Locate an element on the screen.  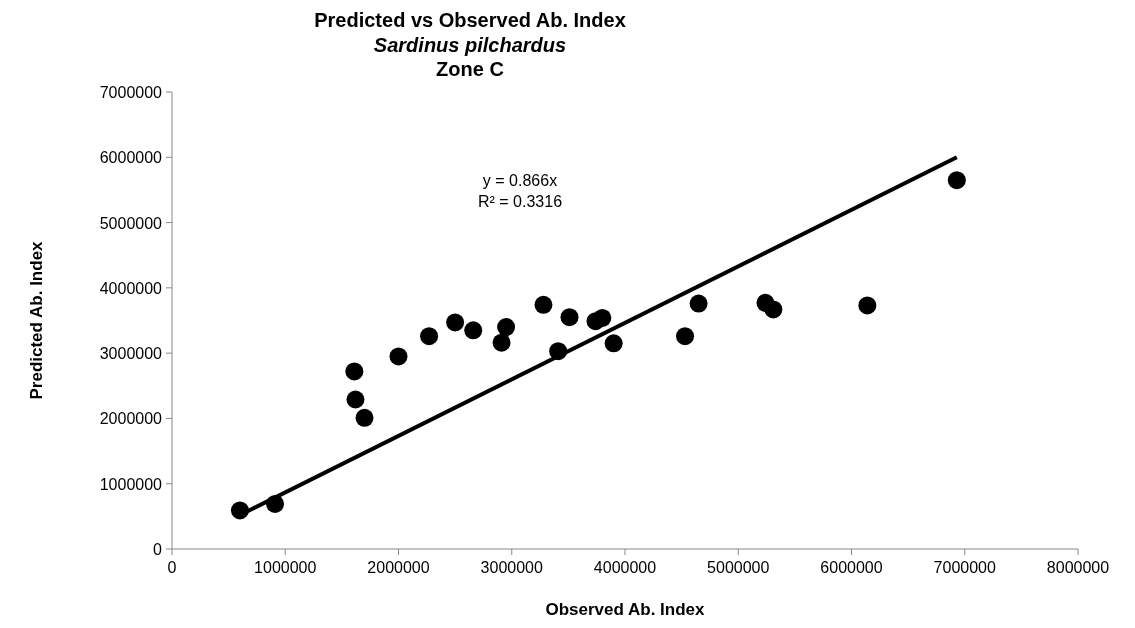
chart-title: Predicted vs Observed Ab. Index is located at coordinates (470, 20).